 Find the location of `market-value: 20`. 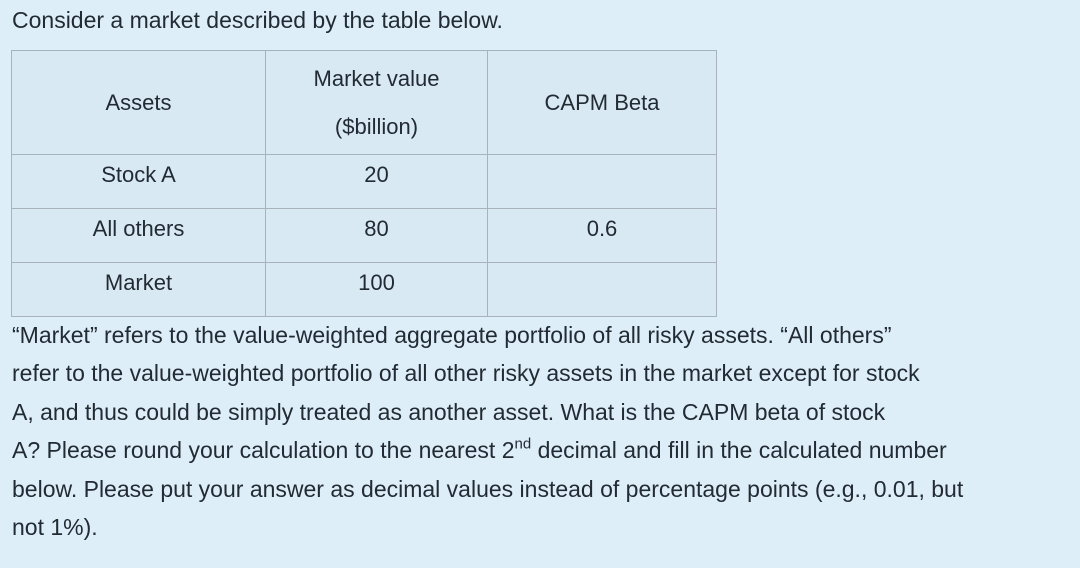

market-value: 20 is located at coordinates (376, 174).